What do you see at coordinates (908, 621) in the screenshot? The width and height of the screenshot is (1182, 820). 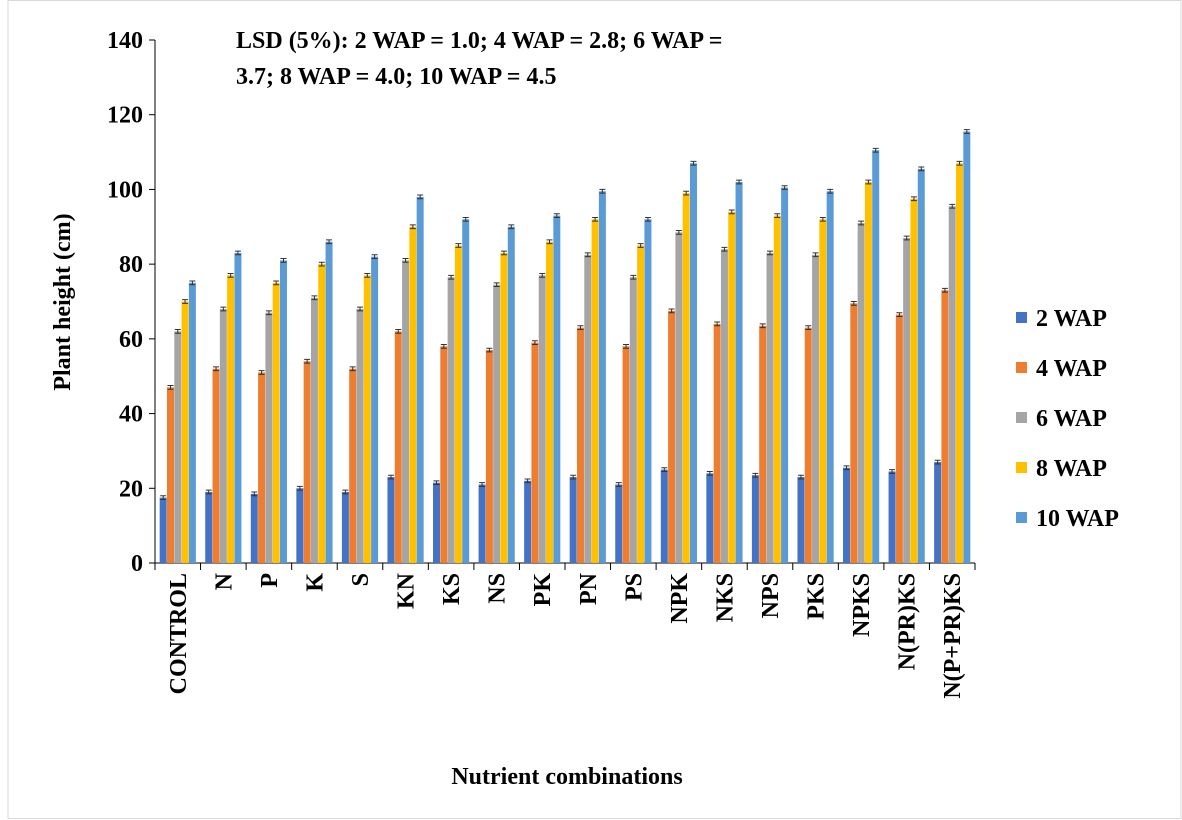 I see `x-tick-label: N(PR)KS` at bounding box center [908, 621].